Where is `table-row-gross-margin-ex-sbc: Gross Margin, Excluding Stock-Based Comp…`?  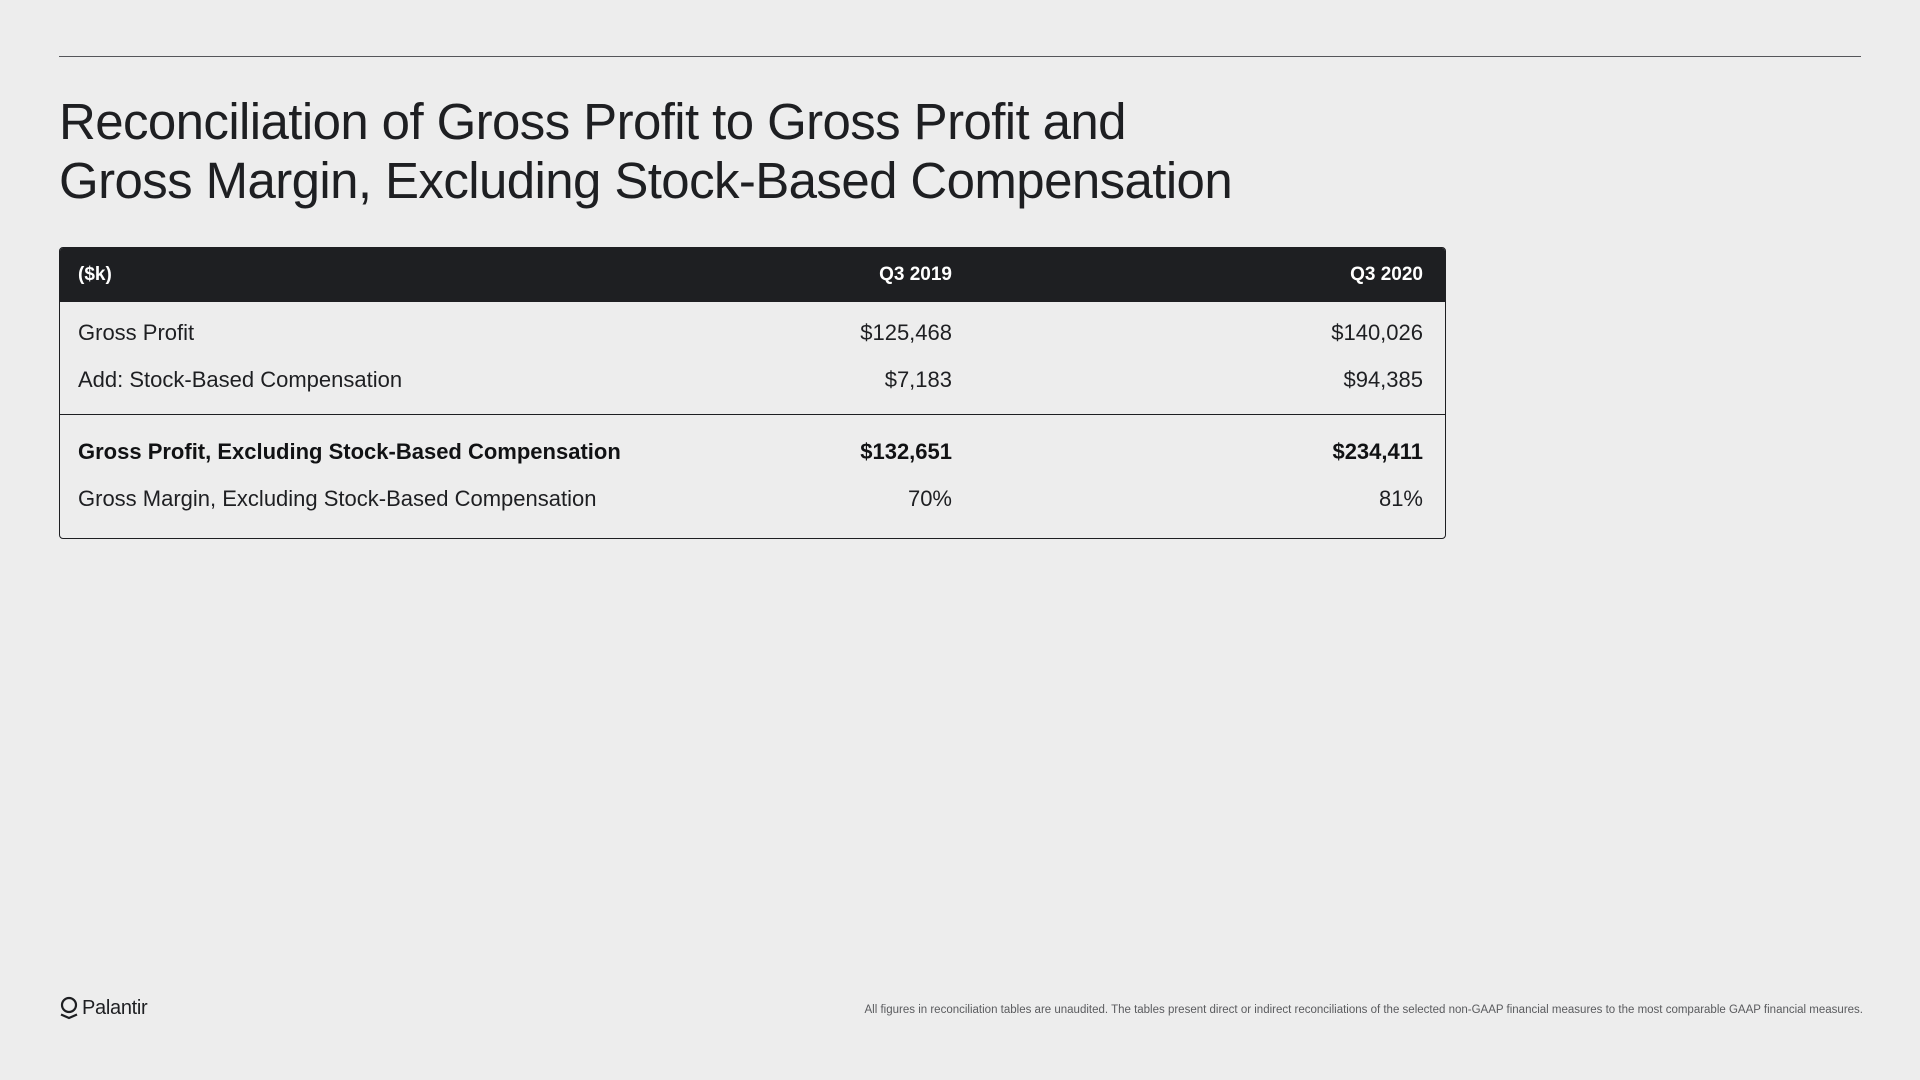 table-row-gross-margin-ex-sbc: Gross Margin, Excluding Stock-Based Comp… is located at coordinates (752, 498).